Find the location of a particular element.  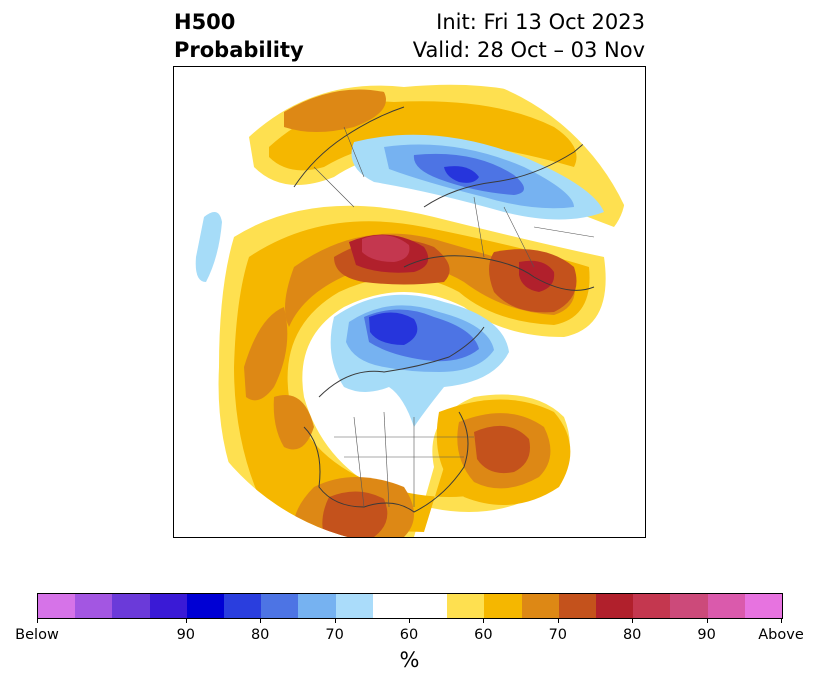

colorbar-tick-label: Above is located at coordinates (781, 635).